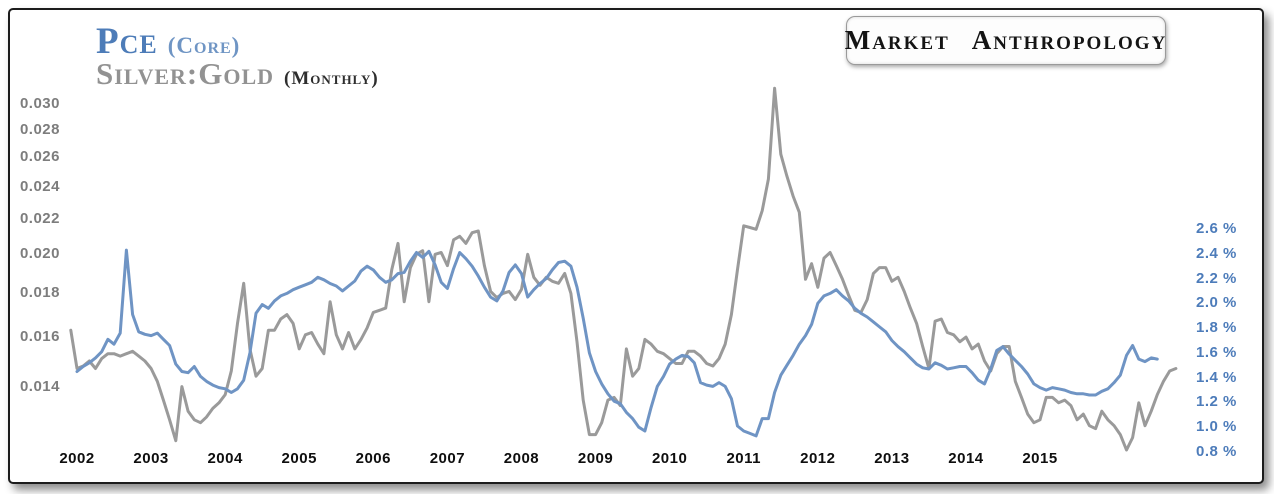  I want to click on x-axis-year-label: 2011, so click(743, 458).